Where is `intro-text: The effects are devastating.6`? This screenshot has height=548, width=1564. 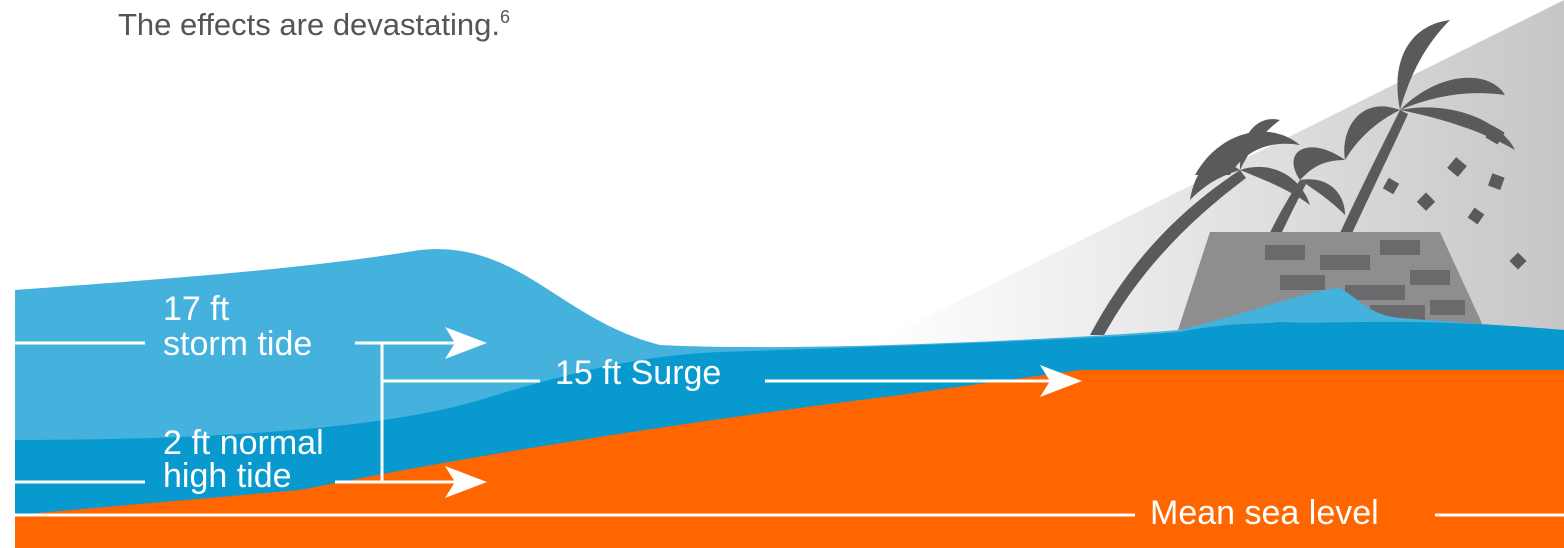
intro-text: The effects are devastating.6 is located at coordinates (314, 24).